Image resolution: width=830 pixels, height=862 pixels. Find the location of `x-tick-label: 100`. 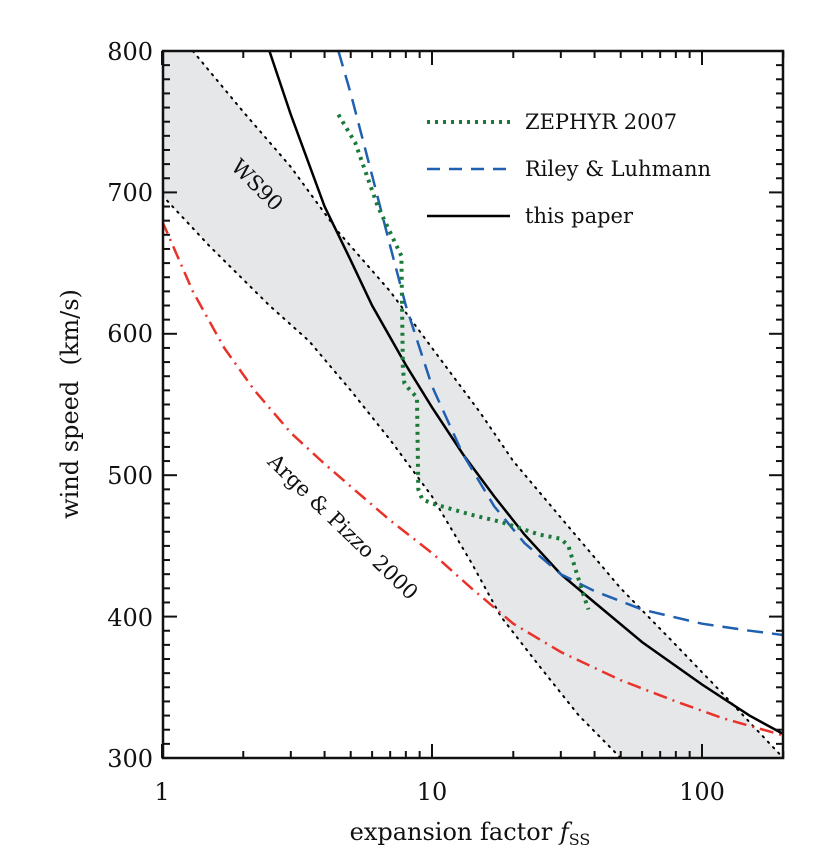

x-tick-label: 100 is located at coordinates (702, 792).